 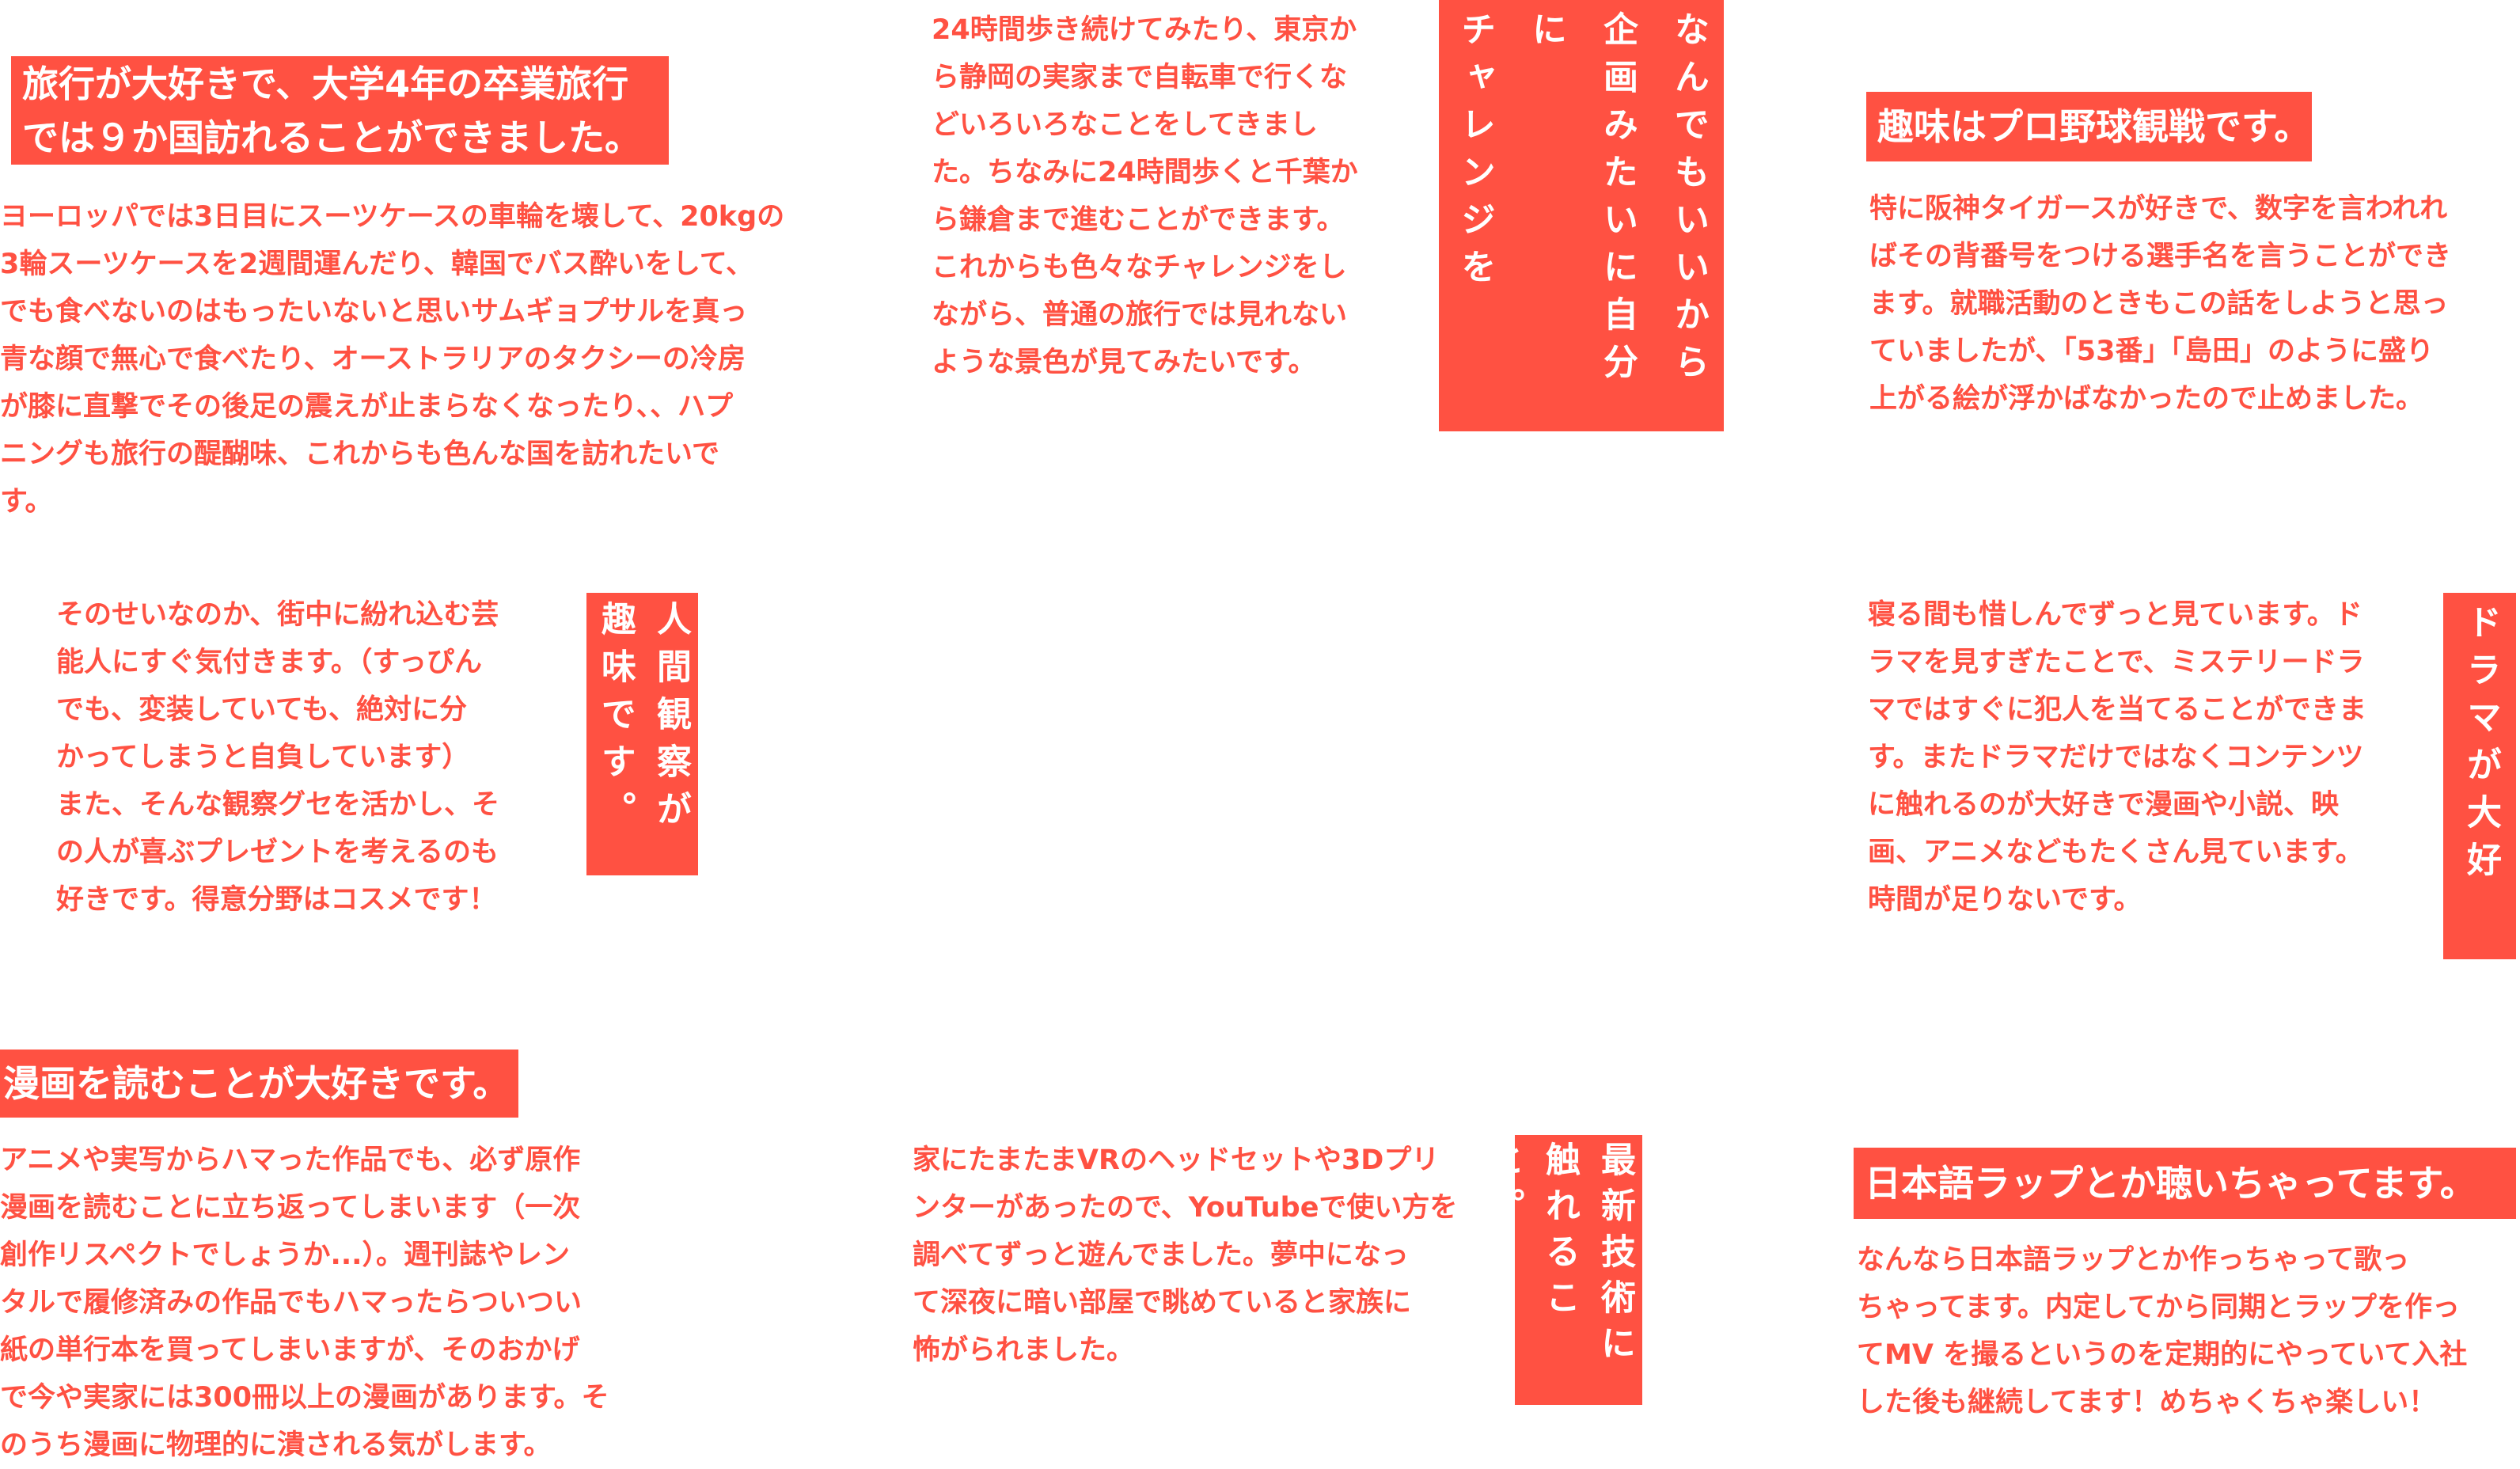 I want to click on vertical-heading-column: 企画みたいに自分に, so click(x=1582, y=201).